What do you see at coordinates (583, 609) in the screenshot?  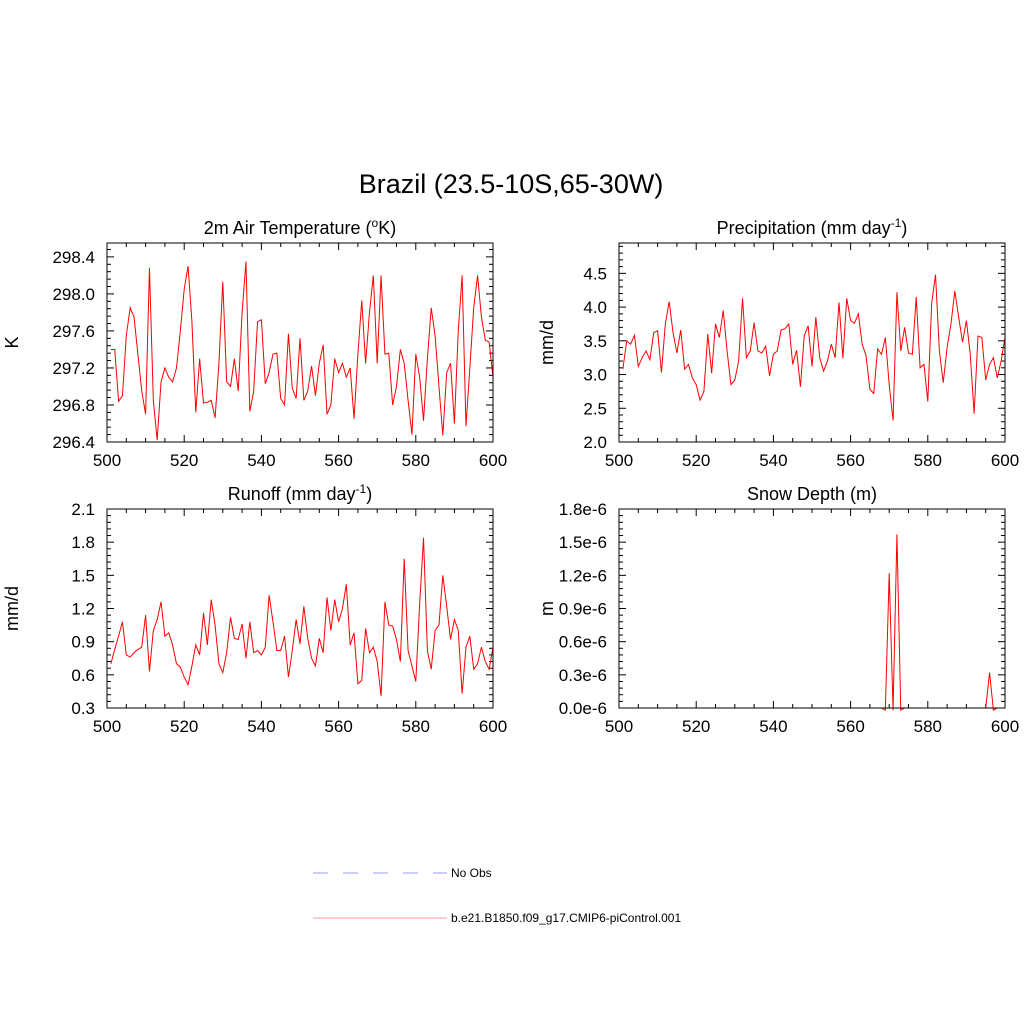 I see `y-tick-label: 0.9e-6` at bounding box center [583, 609].